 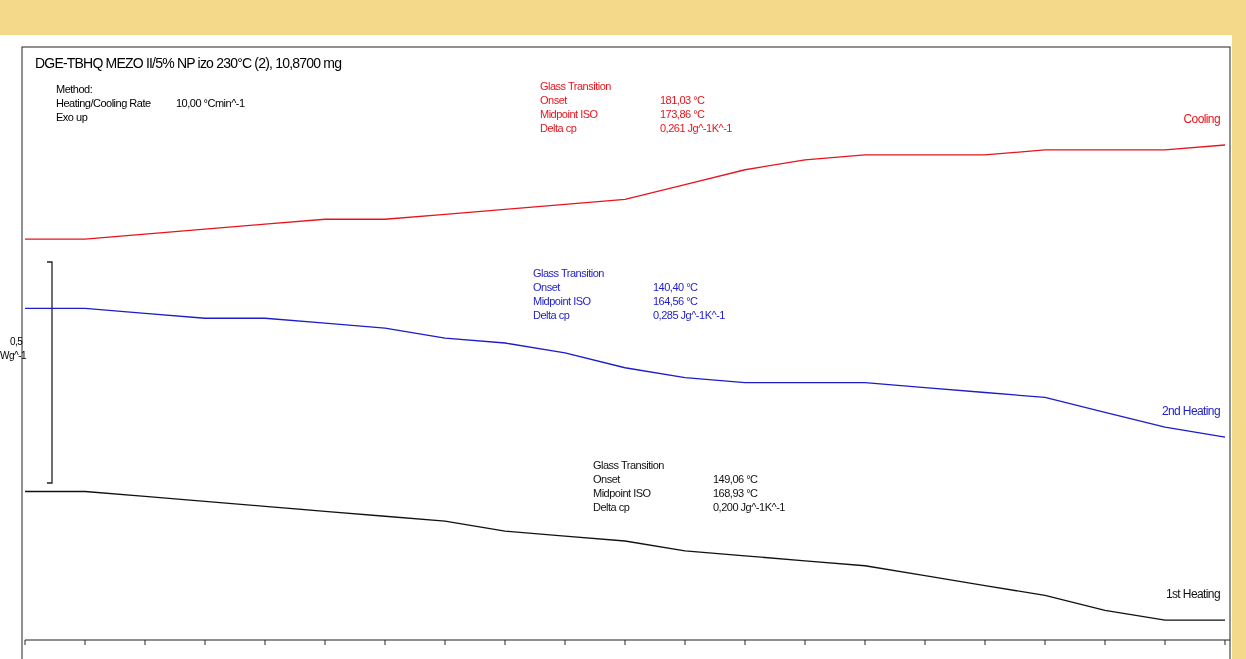 I want to click on series-label: Cooling, so click(x=1201, y=119).